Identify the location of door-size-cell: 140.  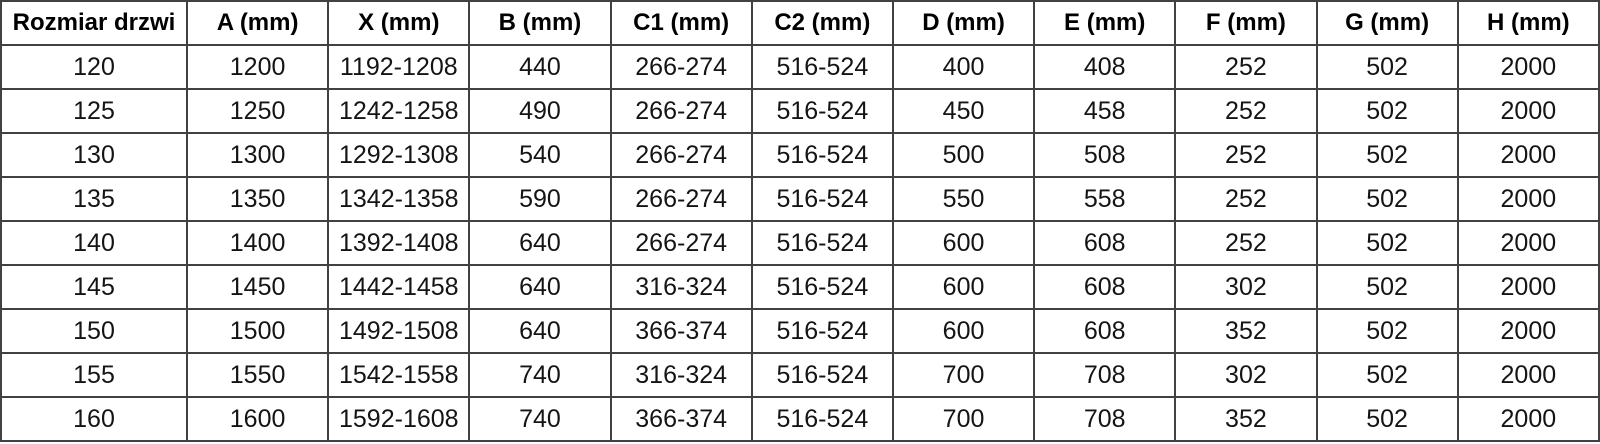
(94, 243).